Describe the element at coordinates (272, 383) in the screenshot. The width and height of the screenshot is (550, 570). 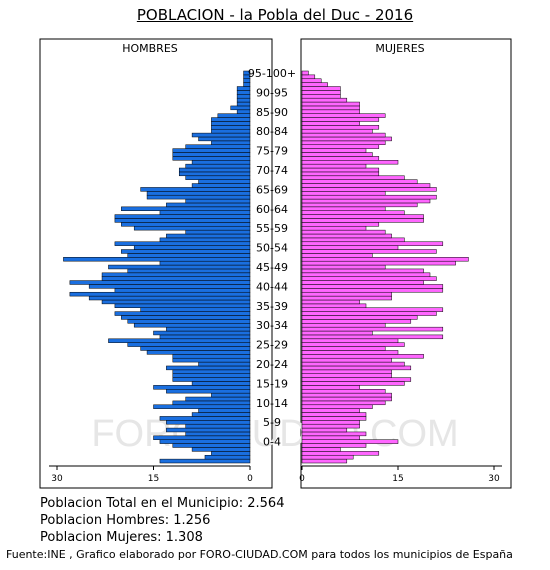
I see `age-label: 15-19` at that location.